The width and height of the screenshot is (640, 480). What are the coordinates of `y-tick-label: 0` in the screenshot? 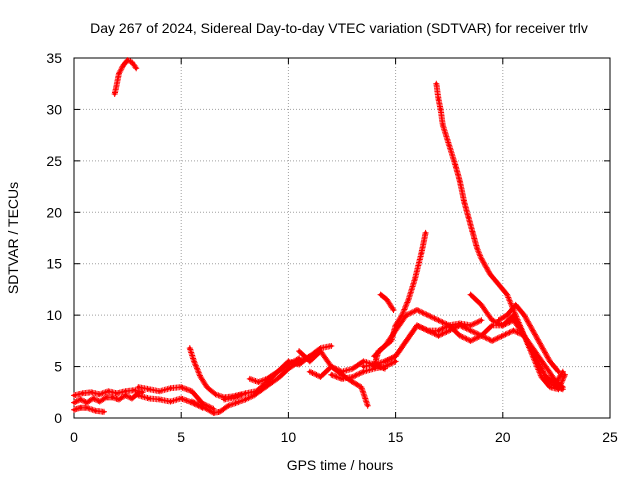 It's located at (58, 418).